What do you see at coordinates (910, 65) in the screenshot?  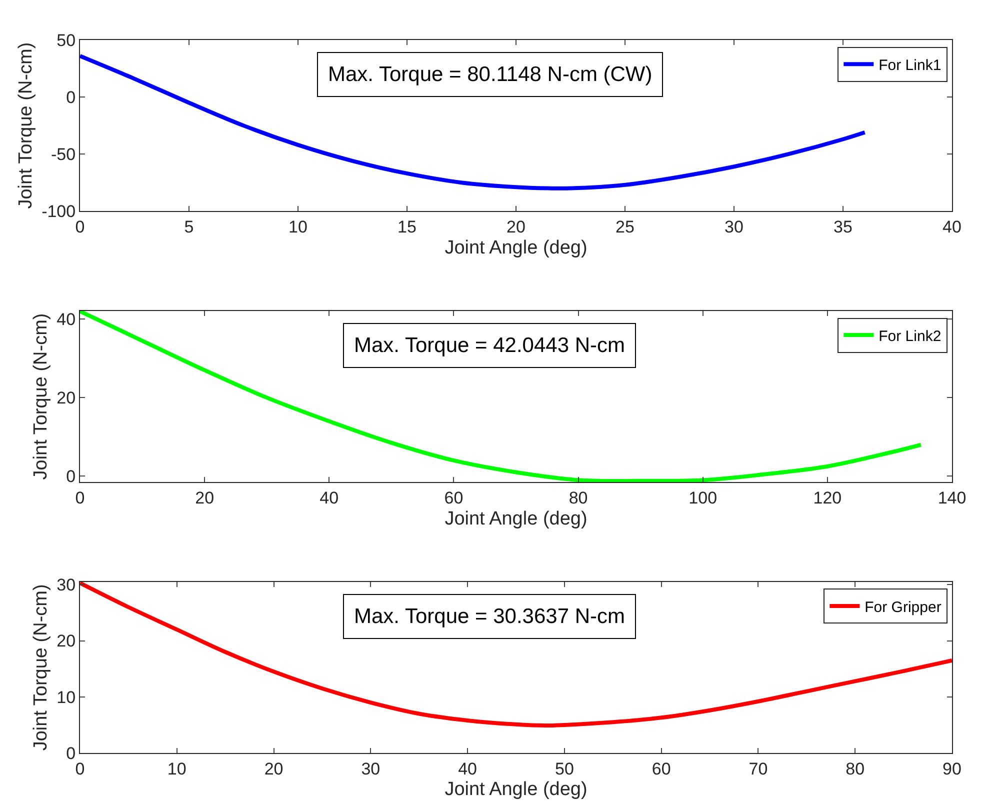 I see `legend-label: For Link1` at bounding box center [910, 65].